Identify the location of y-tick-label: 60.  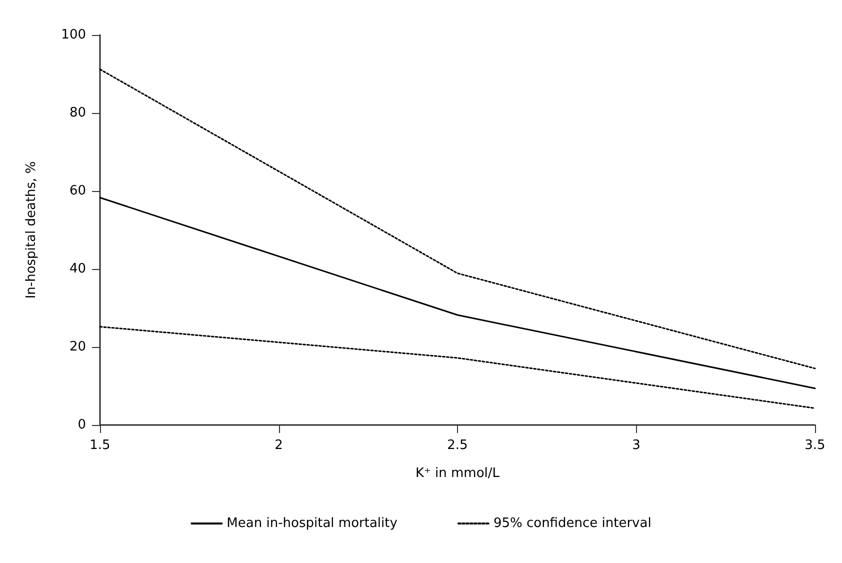
(77, 191).